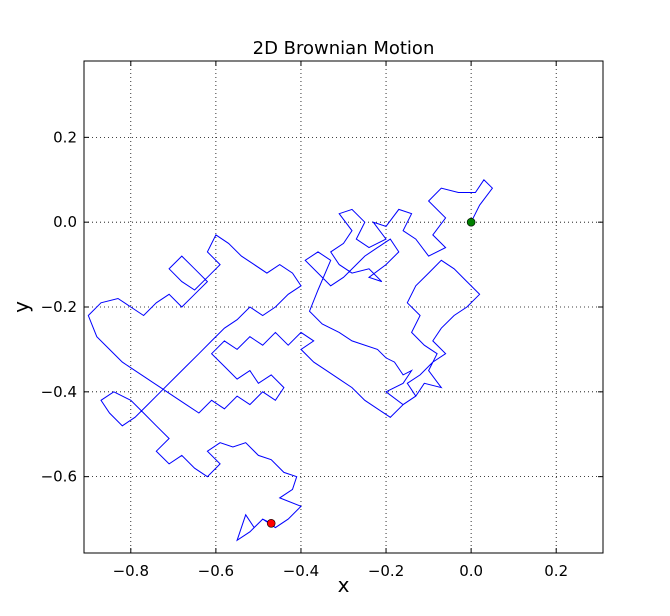 Image resolution: width=670 pixels, height=616 pixels. Describe the element at coordinates (65, 222) in the screenshot. I see `y-tick-label: 0.0` at that location.